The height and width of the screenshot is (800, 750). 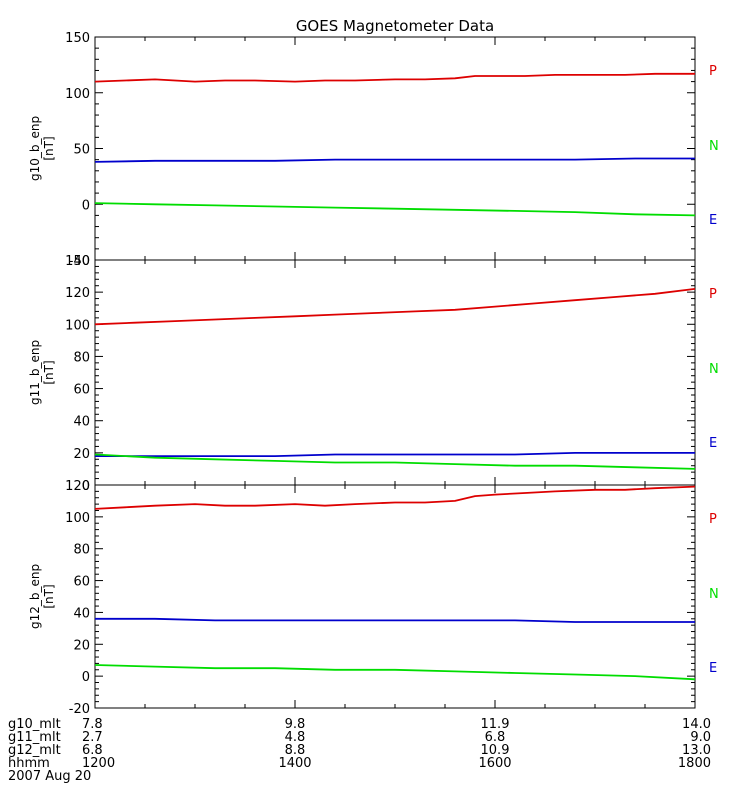 I want to click on footer-value: 9.8, so click(x=295, y=724).